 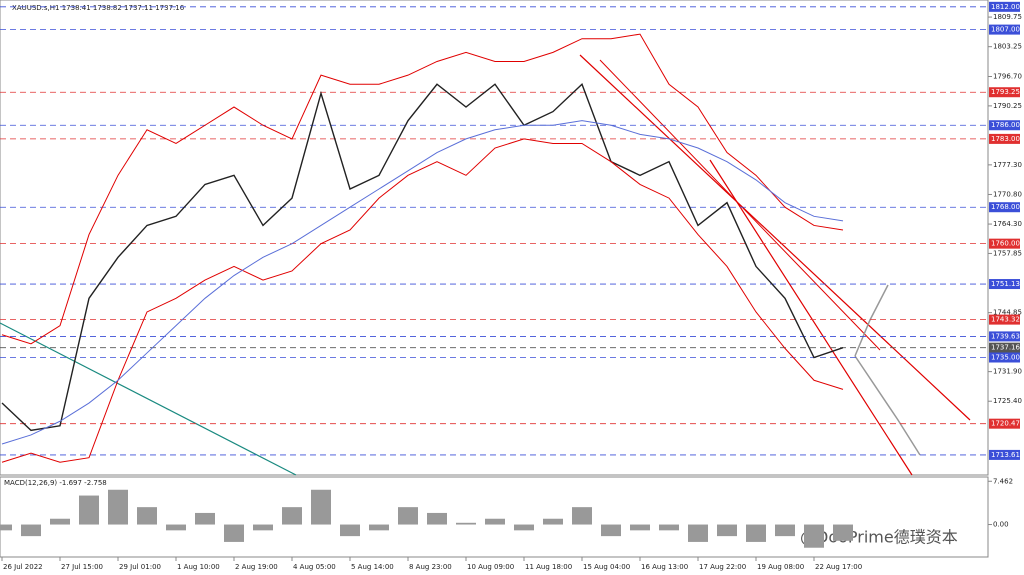 What do you see at coordinates (1007, 17) in the screenshot?
I see `y-tick-label: 1809.75` at bounding box center [1007, 17].